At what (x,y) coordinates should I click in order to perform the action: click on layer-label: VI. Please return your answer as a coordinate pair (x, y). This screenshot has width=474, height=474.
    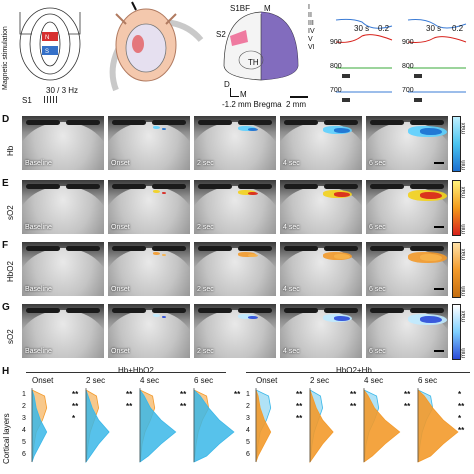
    Looking at the image, I should click on (311, 47).